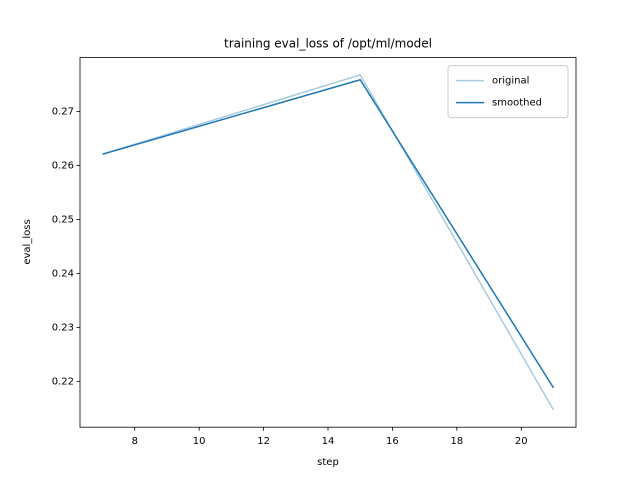 This screenshot has height=484, width=640. Describe the element at coordinates (510, 81) in the screenshot. I see `legend-label: original` at that location.